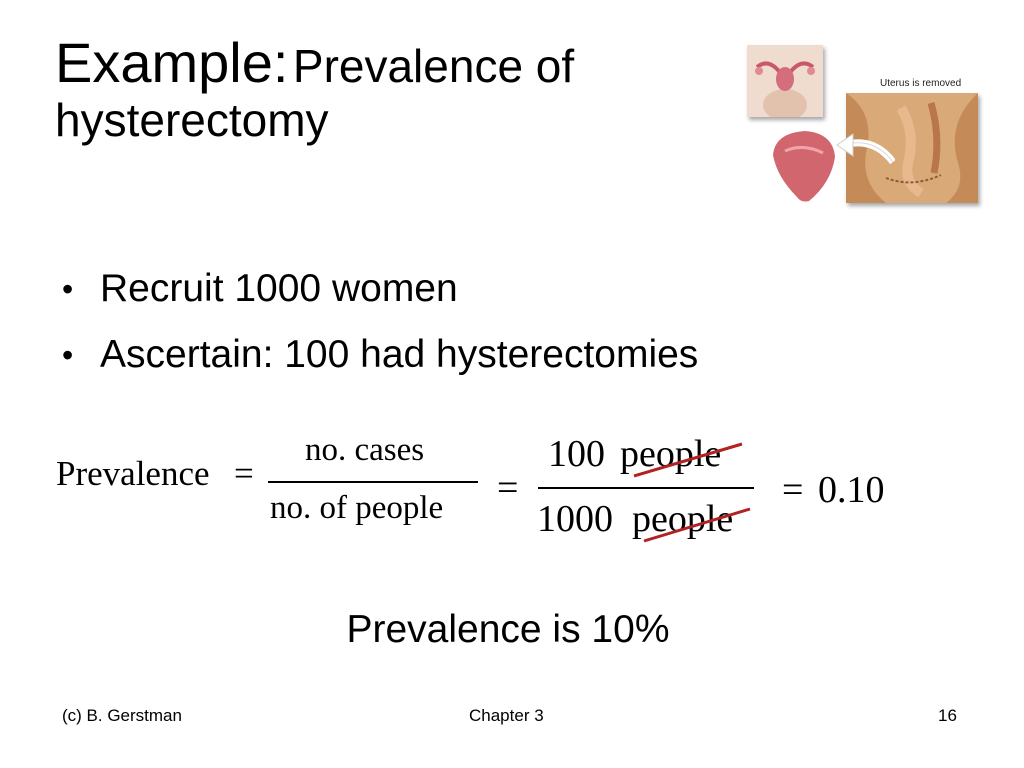 This screenshot has width=1024, height=768. I want to click on formula-result: 0.10, so click(851, 490).